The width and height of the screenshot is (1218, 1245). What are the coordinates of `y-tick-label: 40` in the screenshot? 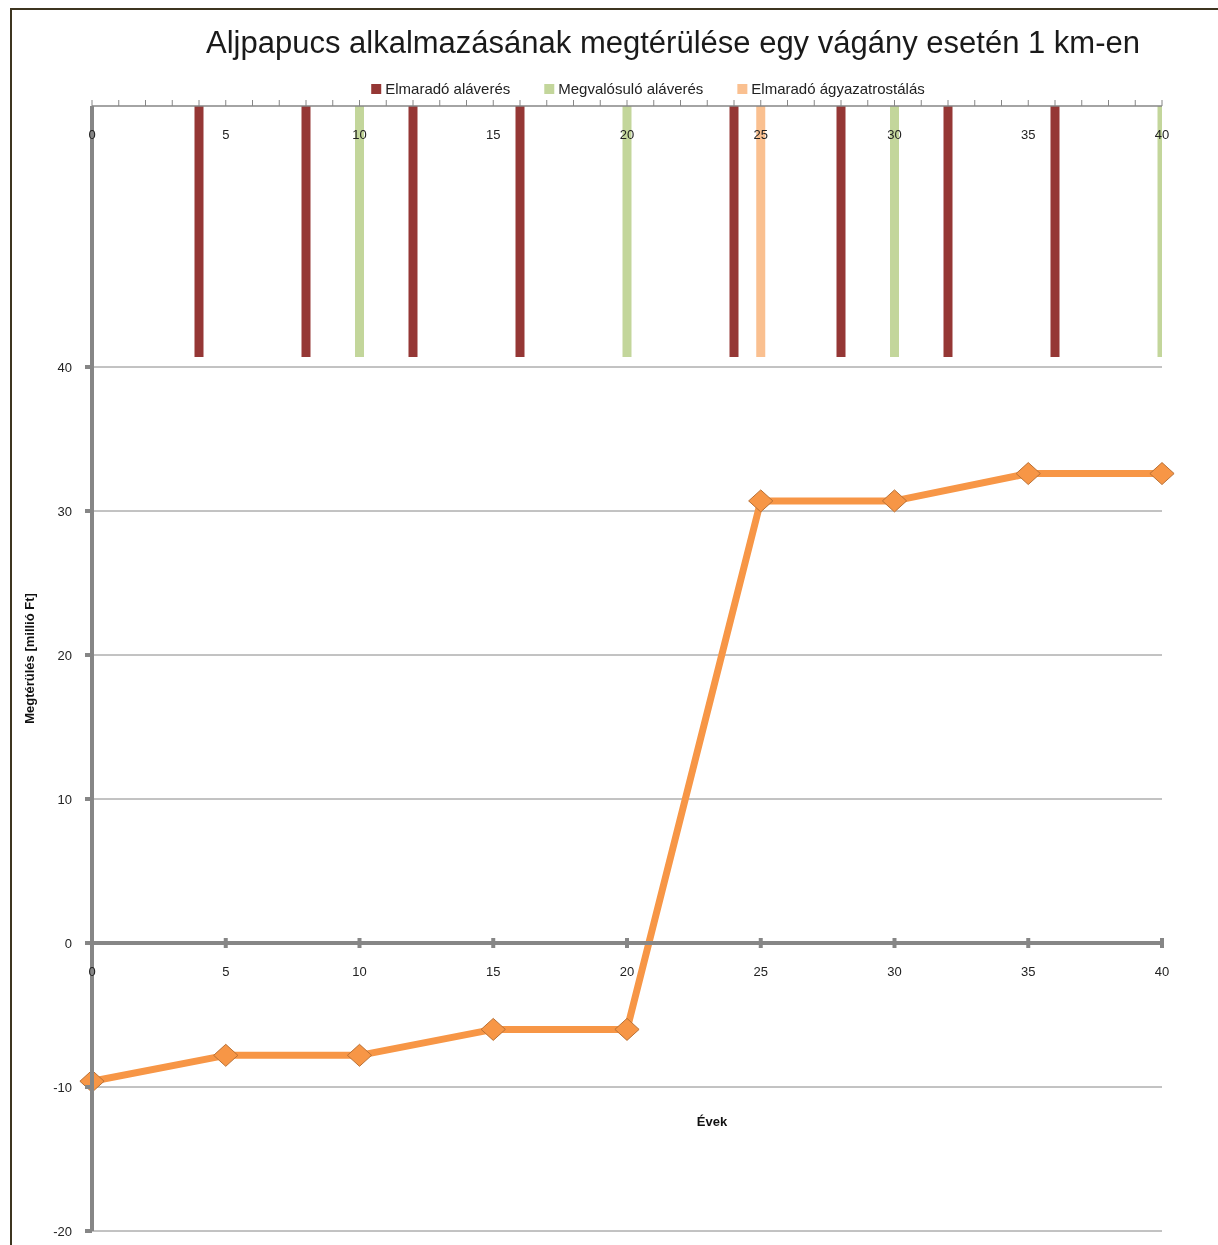 It's located at (64, 367).